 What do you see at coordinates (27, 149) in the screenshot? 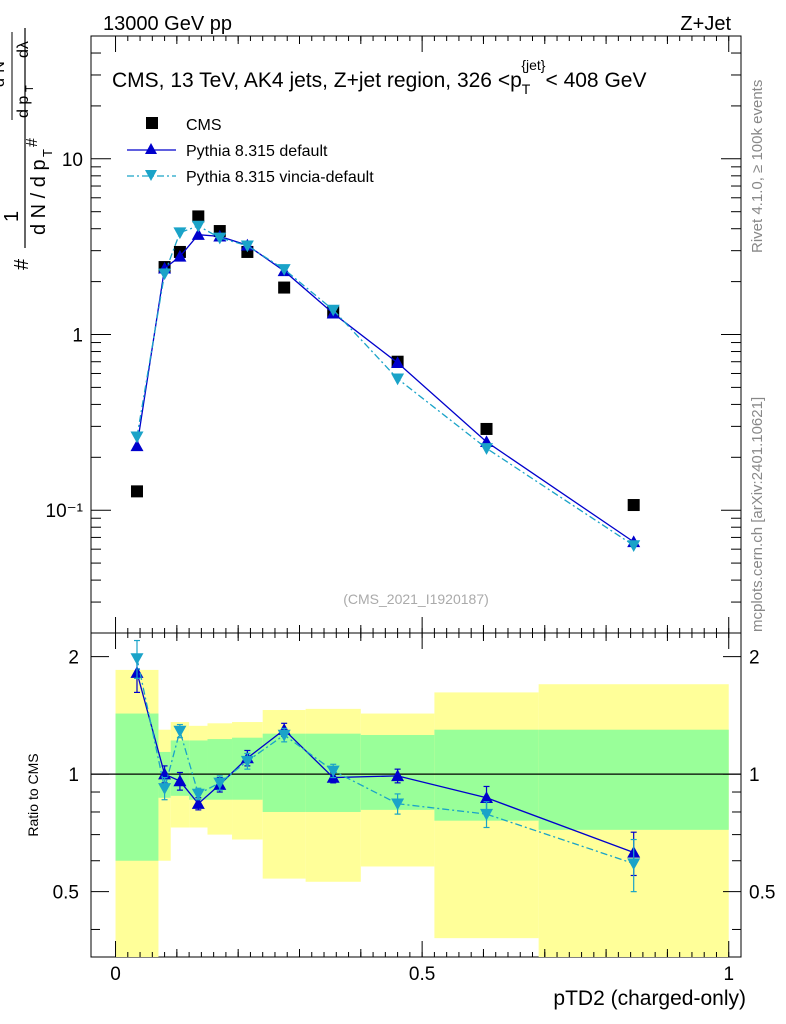
I see `main-y-axis-label: # 1 d N / d p T # d²N d p T dλ` at bounding box center [27, 149].